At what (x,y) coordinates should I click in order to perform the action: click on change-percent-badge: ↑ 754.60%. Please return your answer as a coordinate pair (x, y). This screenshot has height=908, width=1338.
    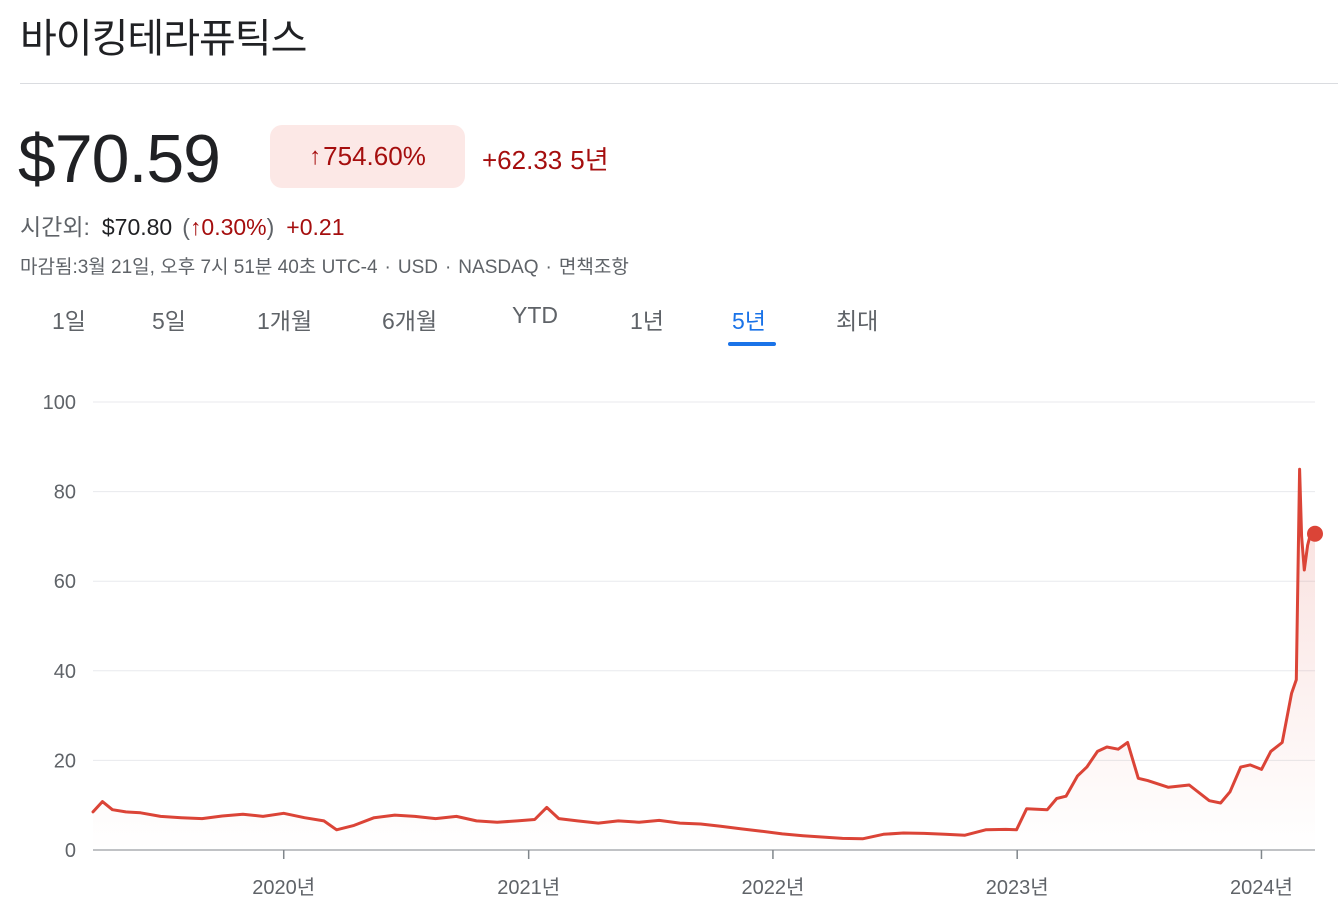
    Looking at the image, I should click on (367, 156).